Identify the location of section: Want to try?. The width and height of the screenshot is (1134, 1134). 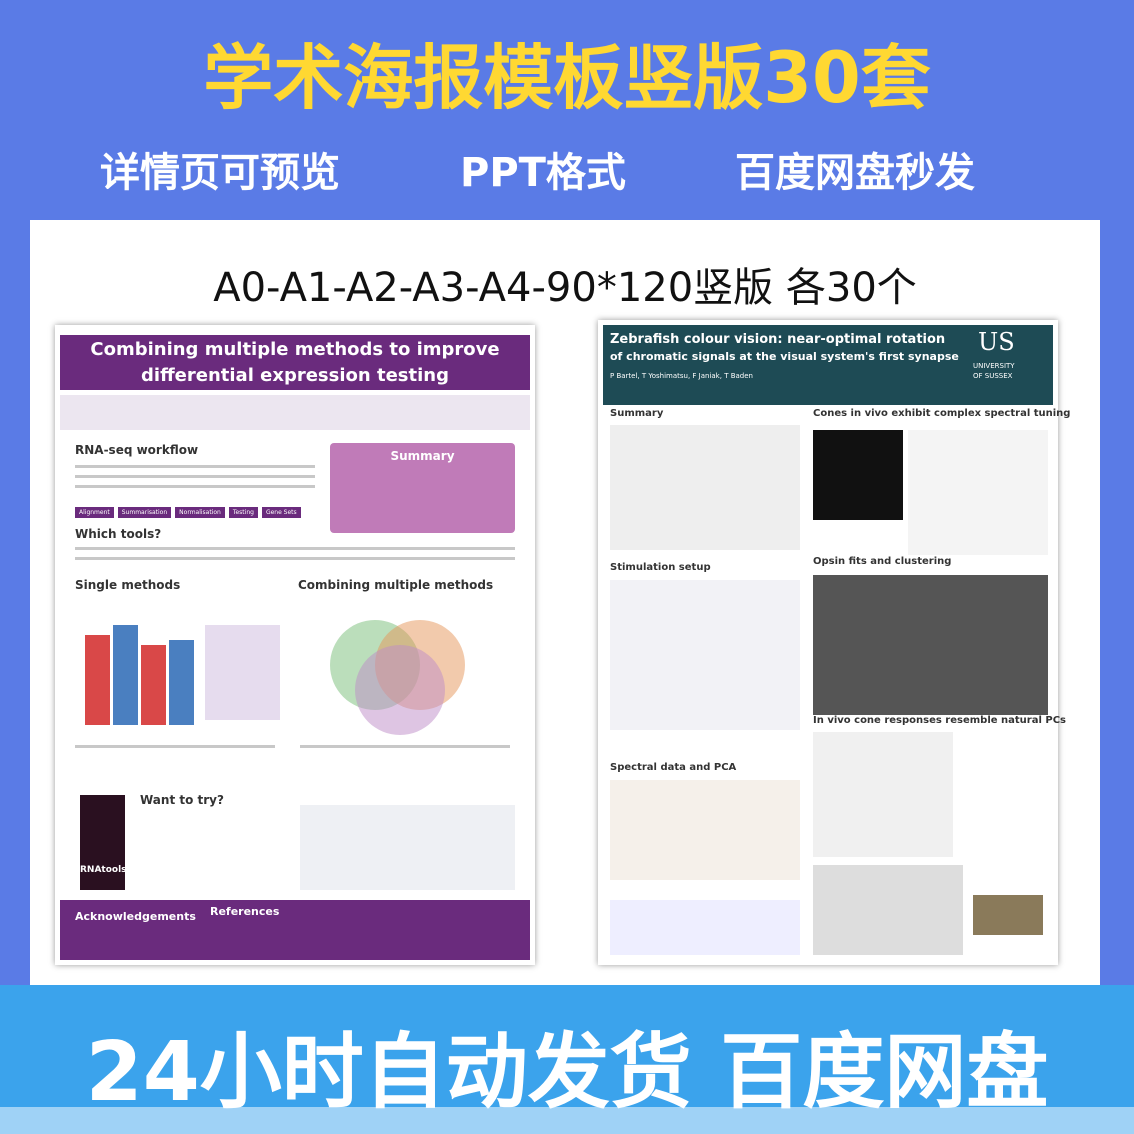
(182, 800).